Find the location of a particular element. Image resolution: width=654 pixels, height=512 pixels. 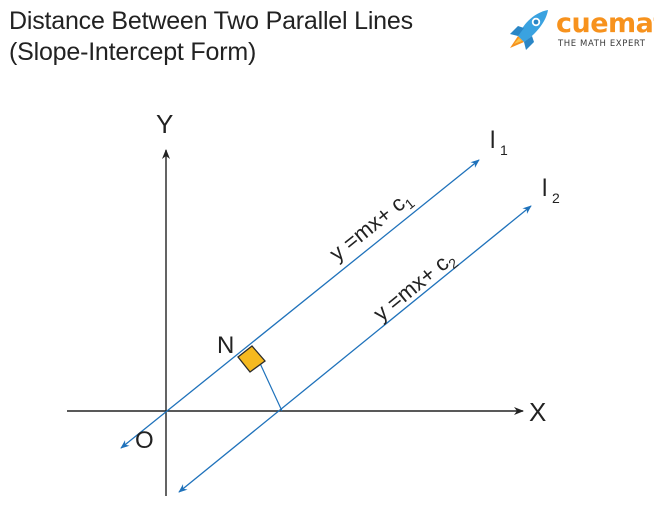

line-l1-equation-text: y =mx+ c is located at coordinates (366, 227).